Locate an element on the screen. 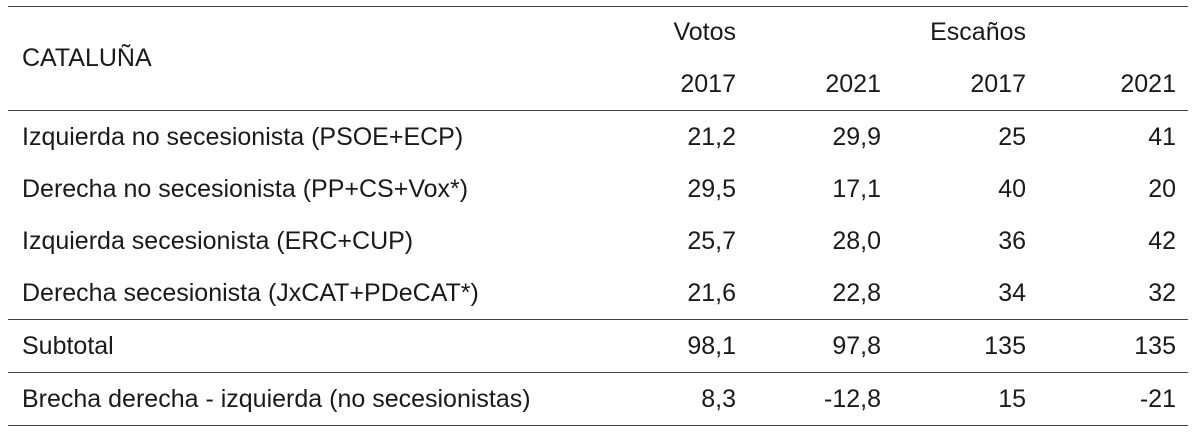 The height and width of the screenshot is (439, 1200). cell-value: 40 is located at coordinates (1012, 188).